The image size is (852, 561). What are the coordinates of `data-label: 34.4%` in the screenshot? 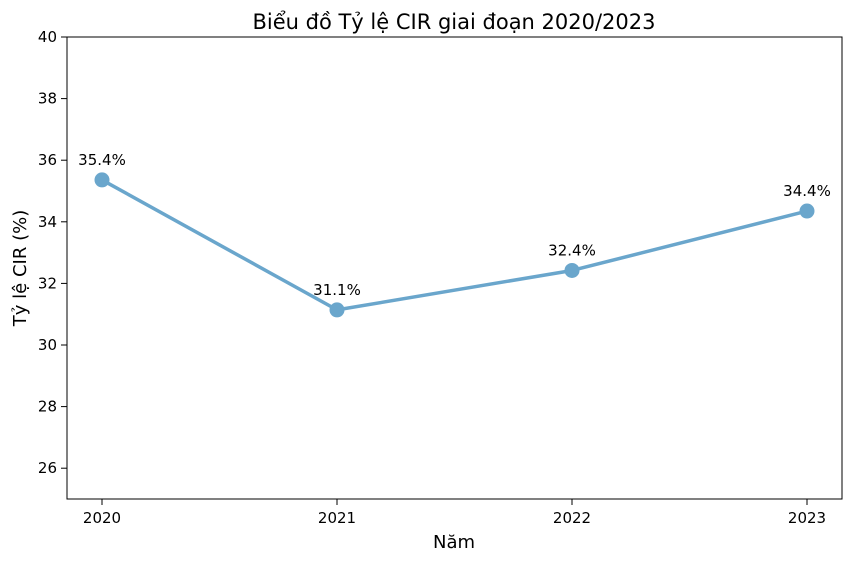 It's located at (807, 191).